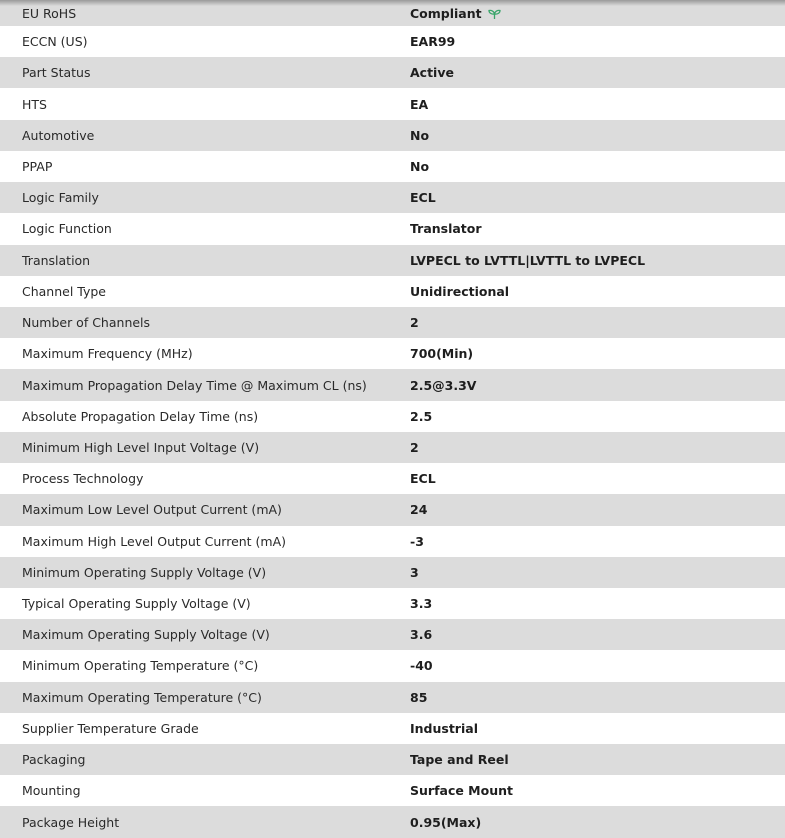 Image resolution: width=785 pixels, height=838 pixels. Describe the element at coordinates (34, 104) in the screenshot. I see `spec-label: HTS` at that location.